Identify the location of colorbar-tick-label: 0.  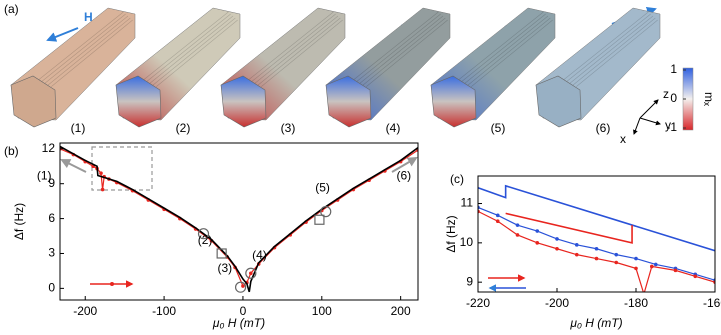
(673, 98).